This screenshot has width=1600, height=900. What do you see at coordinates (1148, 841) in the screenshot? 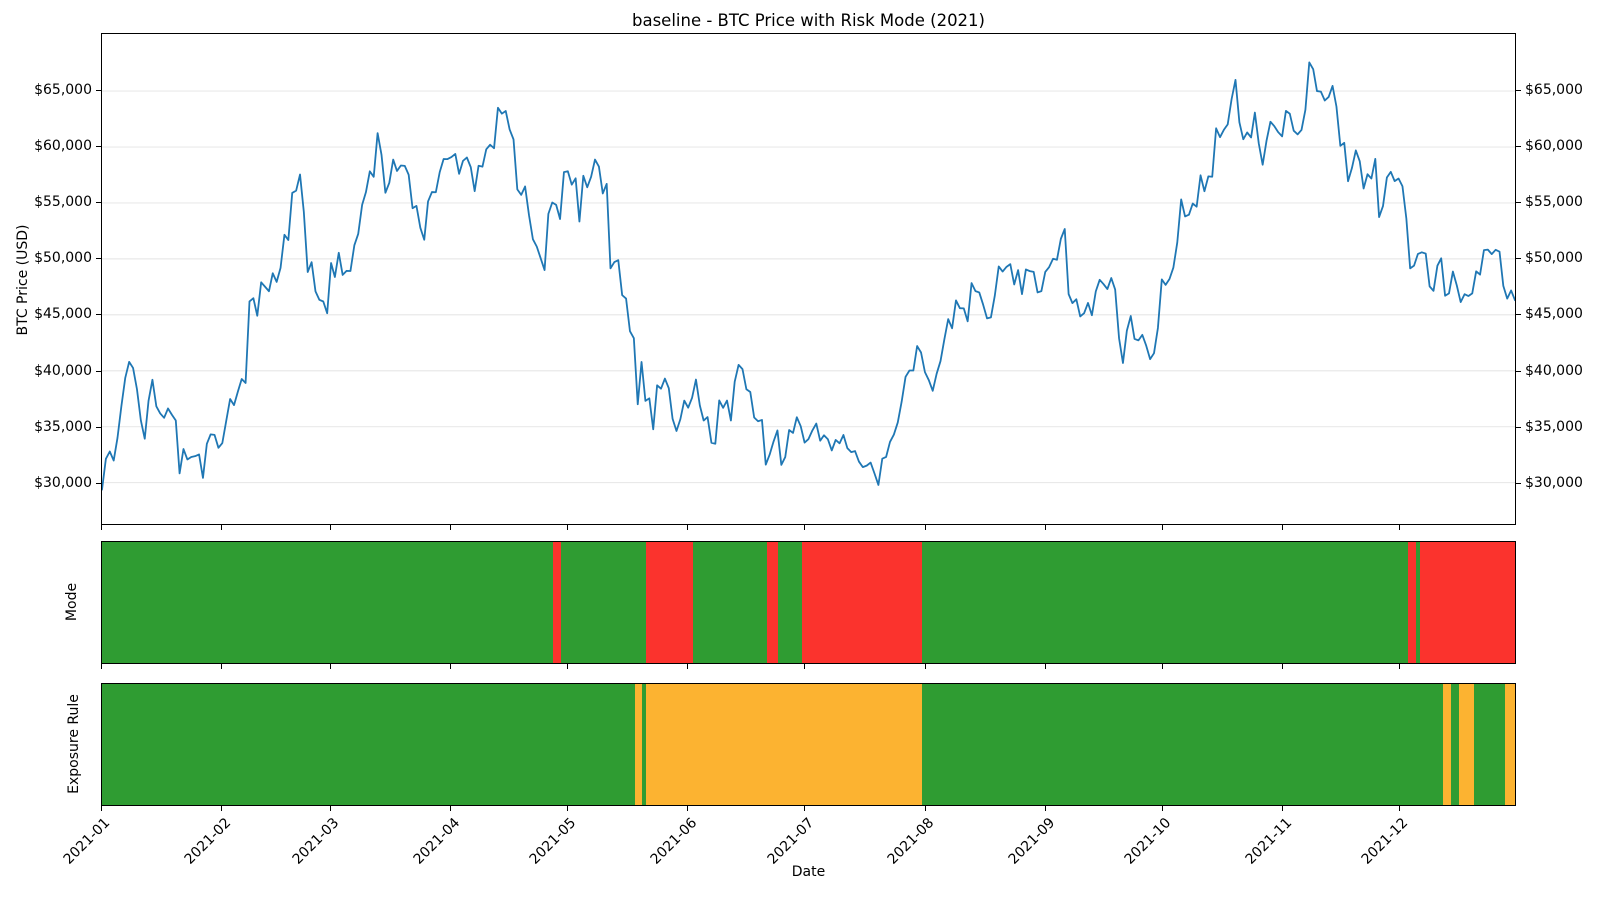
I see `x-tick-label: 2021-10` at bounding box center [1148, 841].